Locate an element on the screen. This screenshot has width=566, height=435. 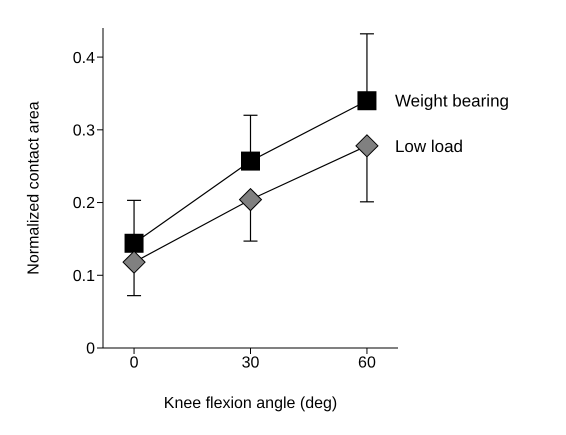
x-axis-title: Knee flexion angle (deg) is located at coordinates (251, 403).